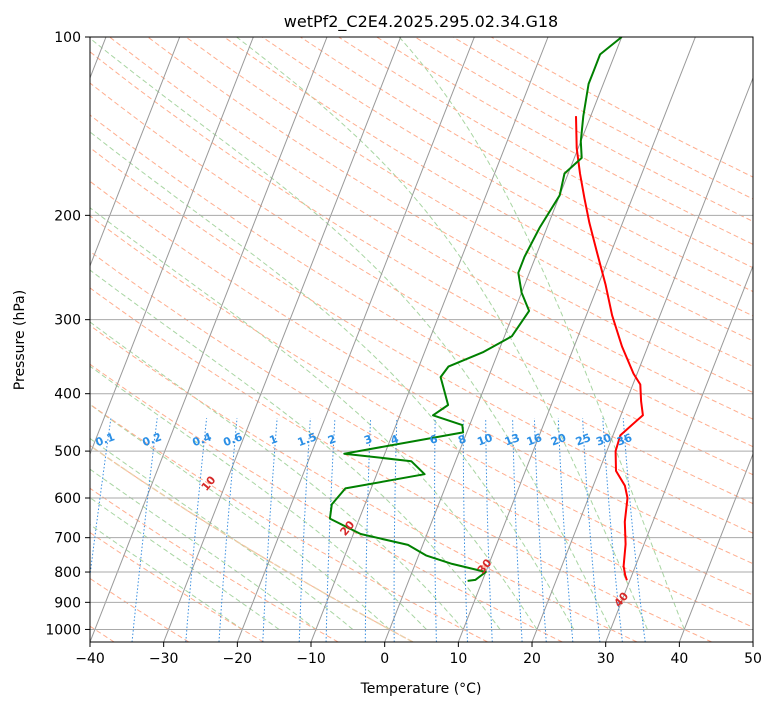  What do you see at coordinates (624, 440) in the screenshot?
I see `mixing-ratio-label: 36` at bounding box center [624, 440].